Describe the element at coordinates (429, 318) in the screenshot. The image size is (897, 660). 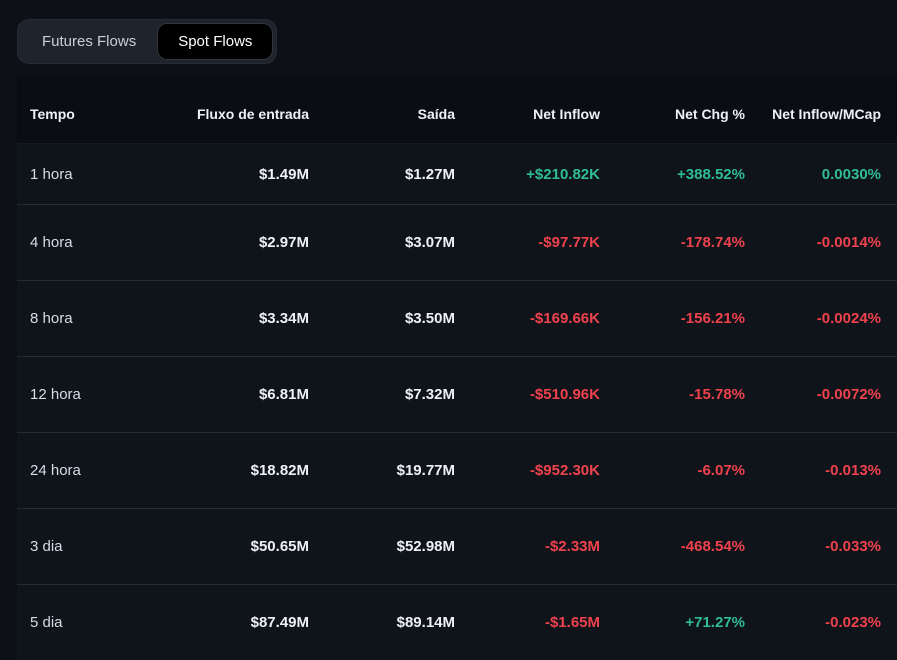
I see `outflow-cell: $3.50M` at that location.